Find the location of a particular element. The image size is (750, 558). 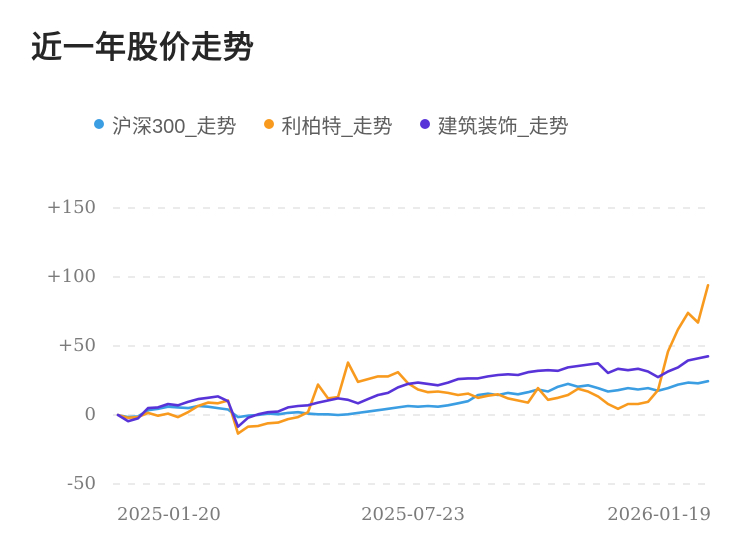

x-tick-label: 2026-01-19 is located at coordinates (659, 514).